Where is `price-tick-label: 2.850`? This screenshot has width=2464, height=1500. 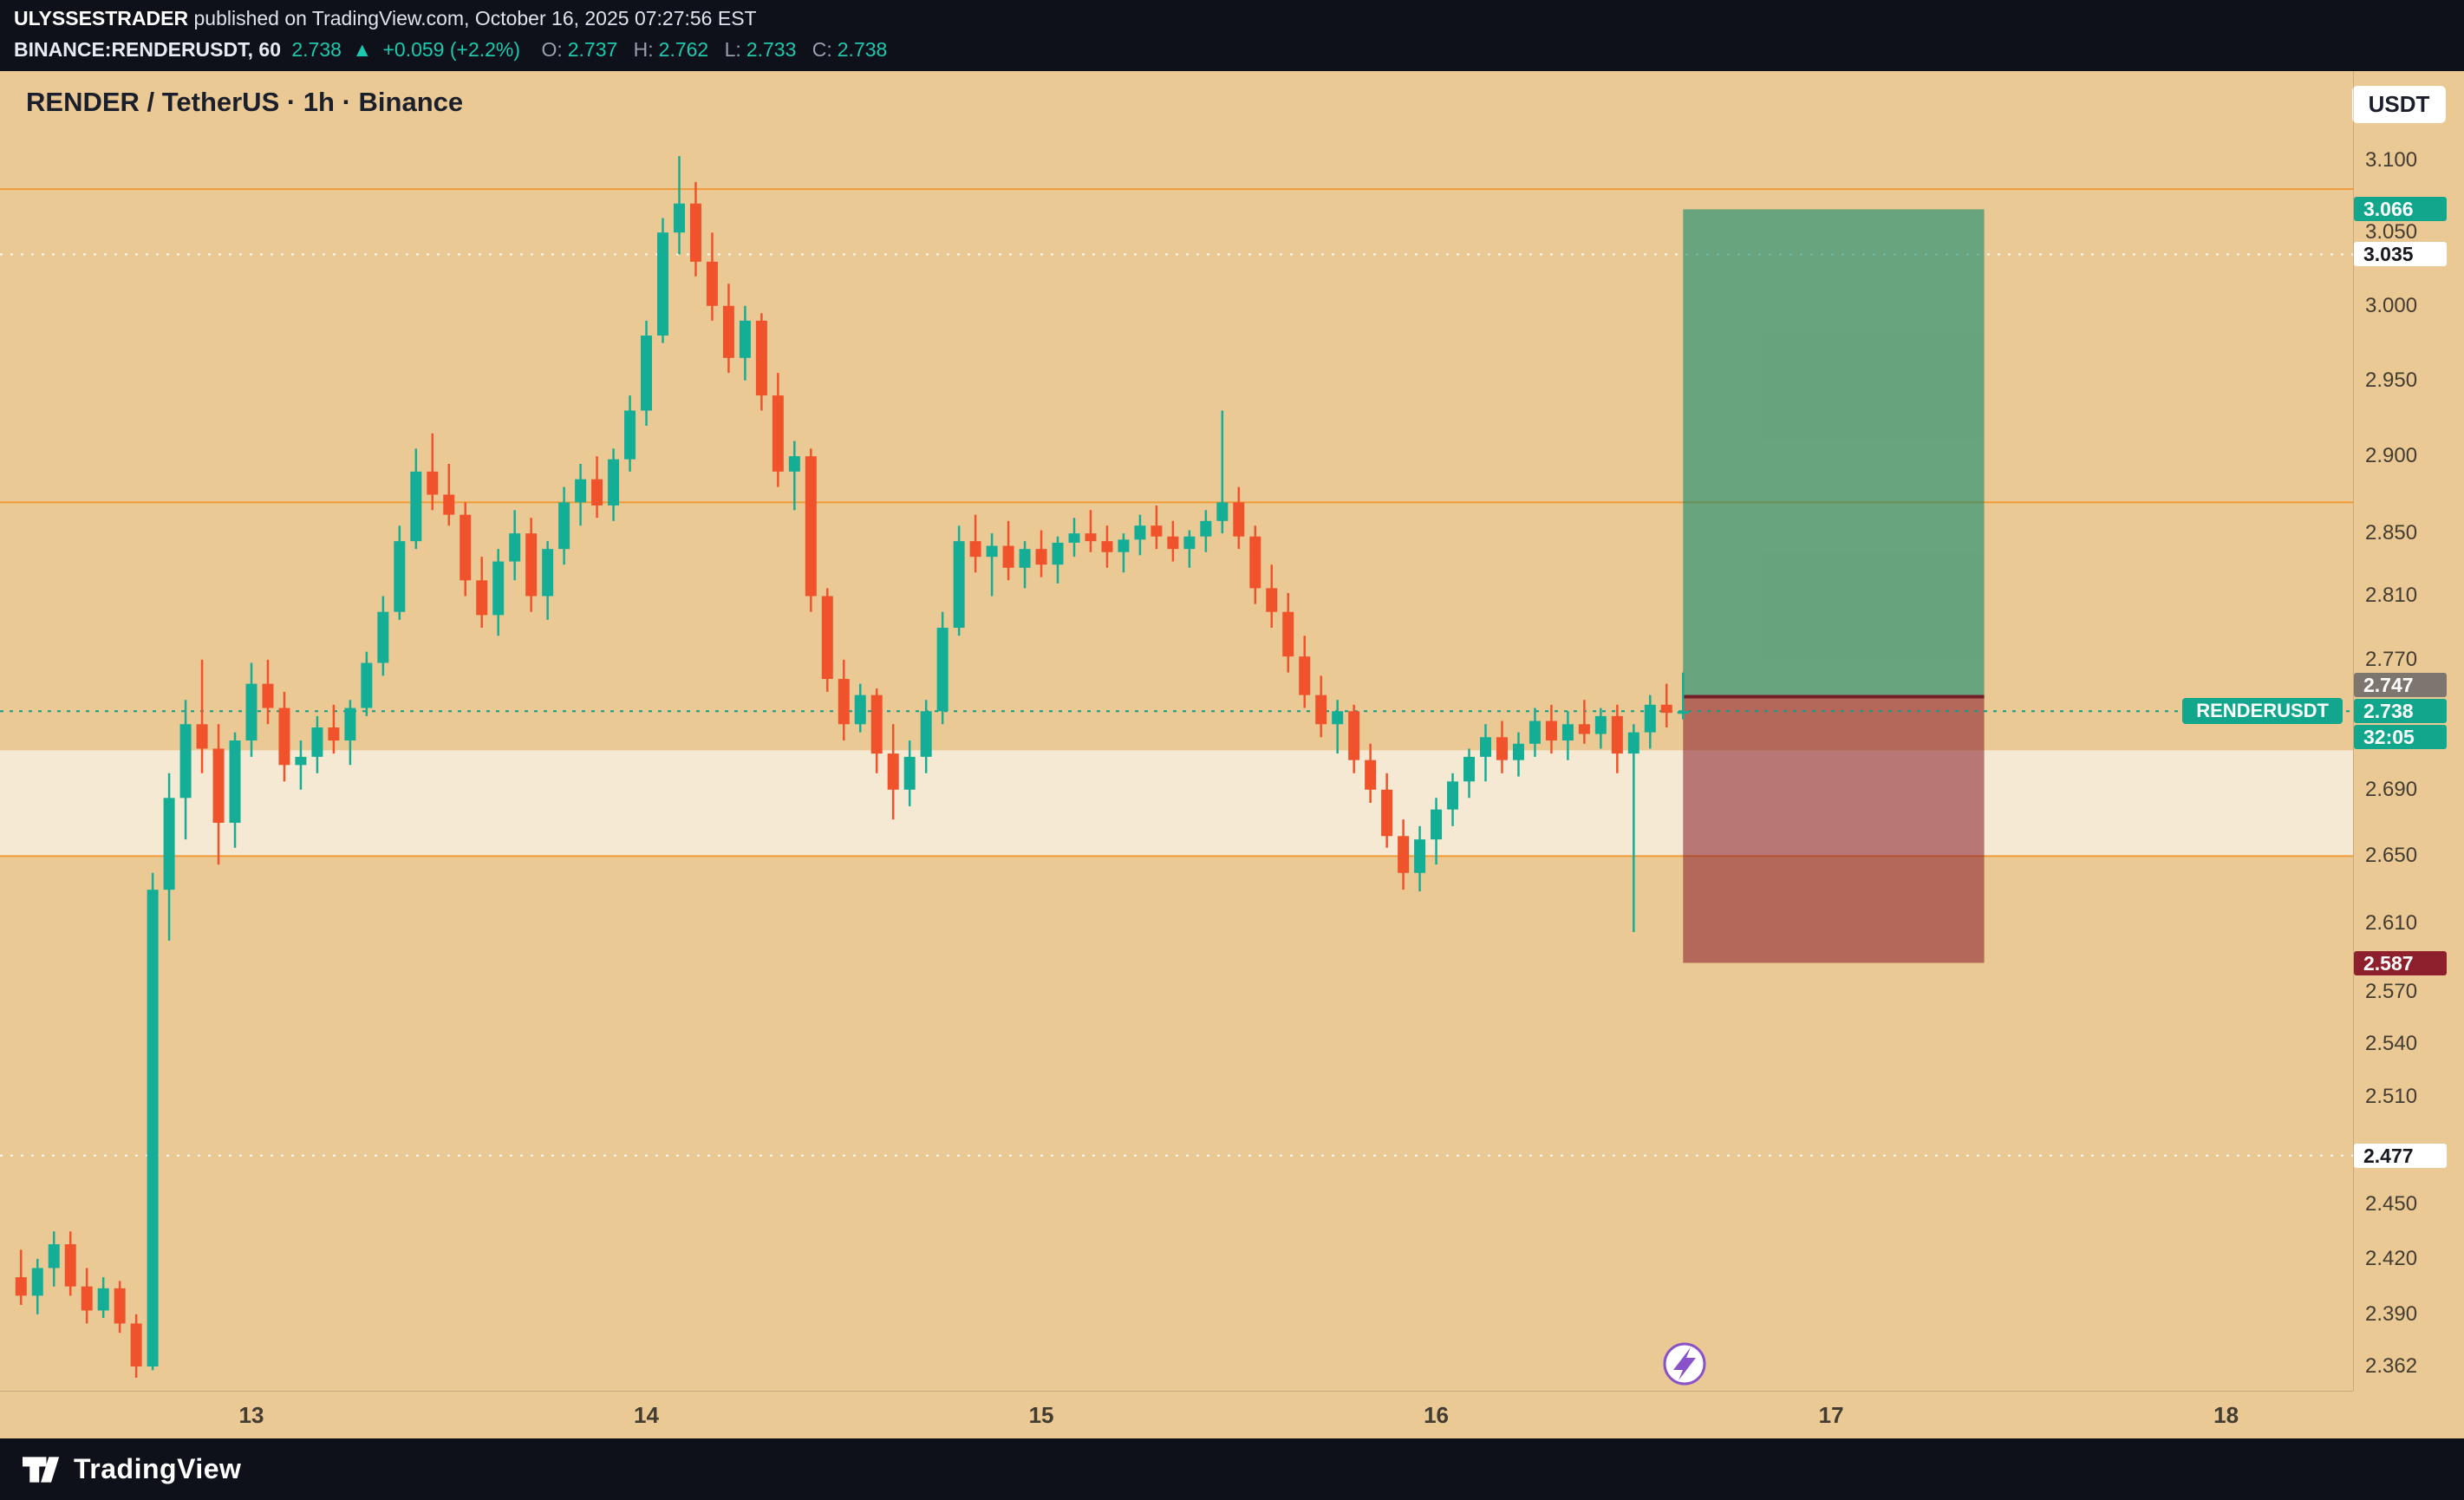 price-tick-label: 2.850 is located at coordinates (2391, 533).